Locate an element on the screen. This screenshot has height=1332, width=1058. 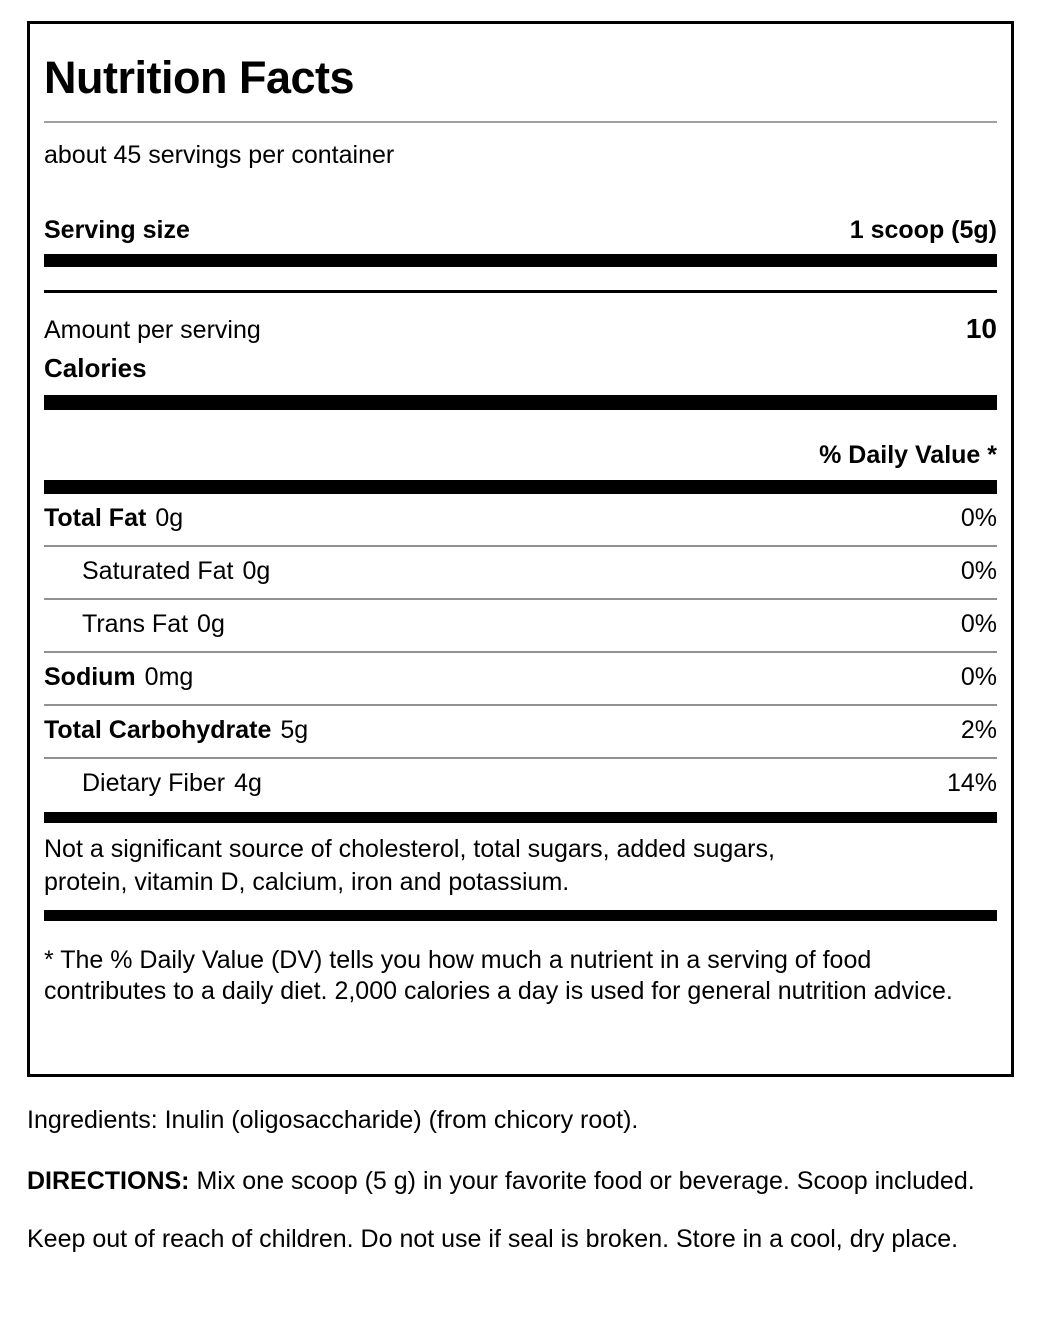
nutrient-cell: Saturated Fat 0g is located at coordinates (176, 571).